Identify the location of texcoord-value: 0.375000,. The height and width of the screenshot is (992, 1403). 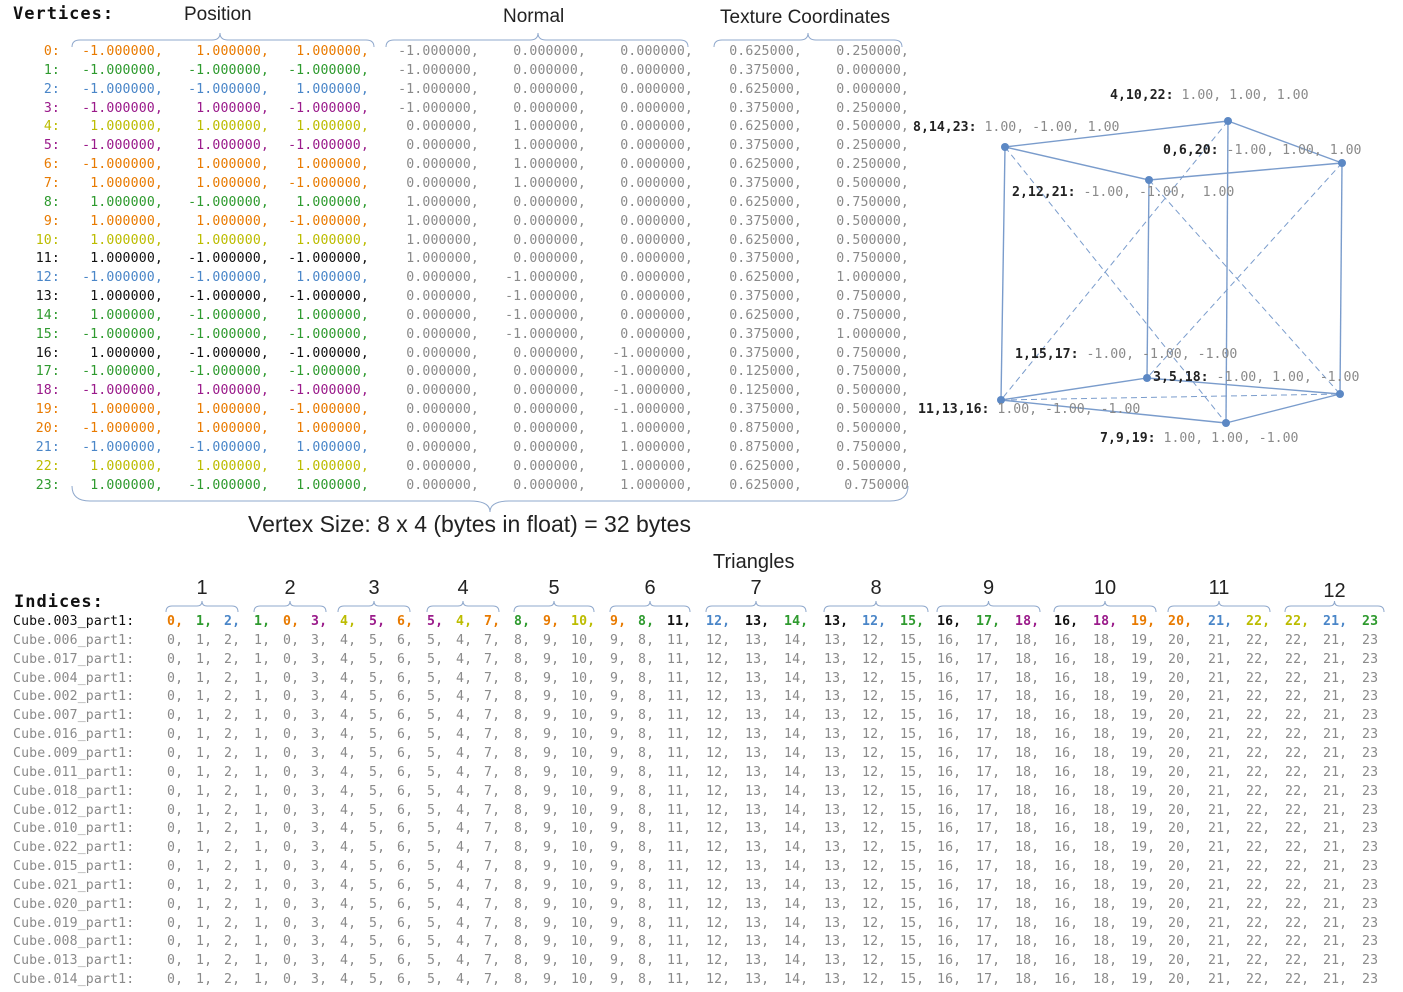
(765, 183).